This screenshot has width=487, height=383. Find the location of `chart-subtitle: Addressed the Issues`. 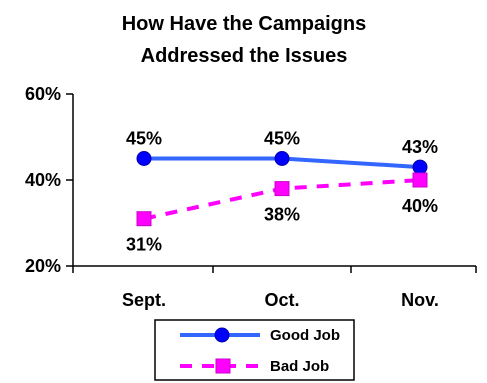

chart-subtitle: Addressed the Issues is located at coordinates (244, 56).